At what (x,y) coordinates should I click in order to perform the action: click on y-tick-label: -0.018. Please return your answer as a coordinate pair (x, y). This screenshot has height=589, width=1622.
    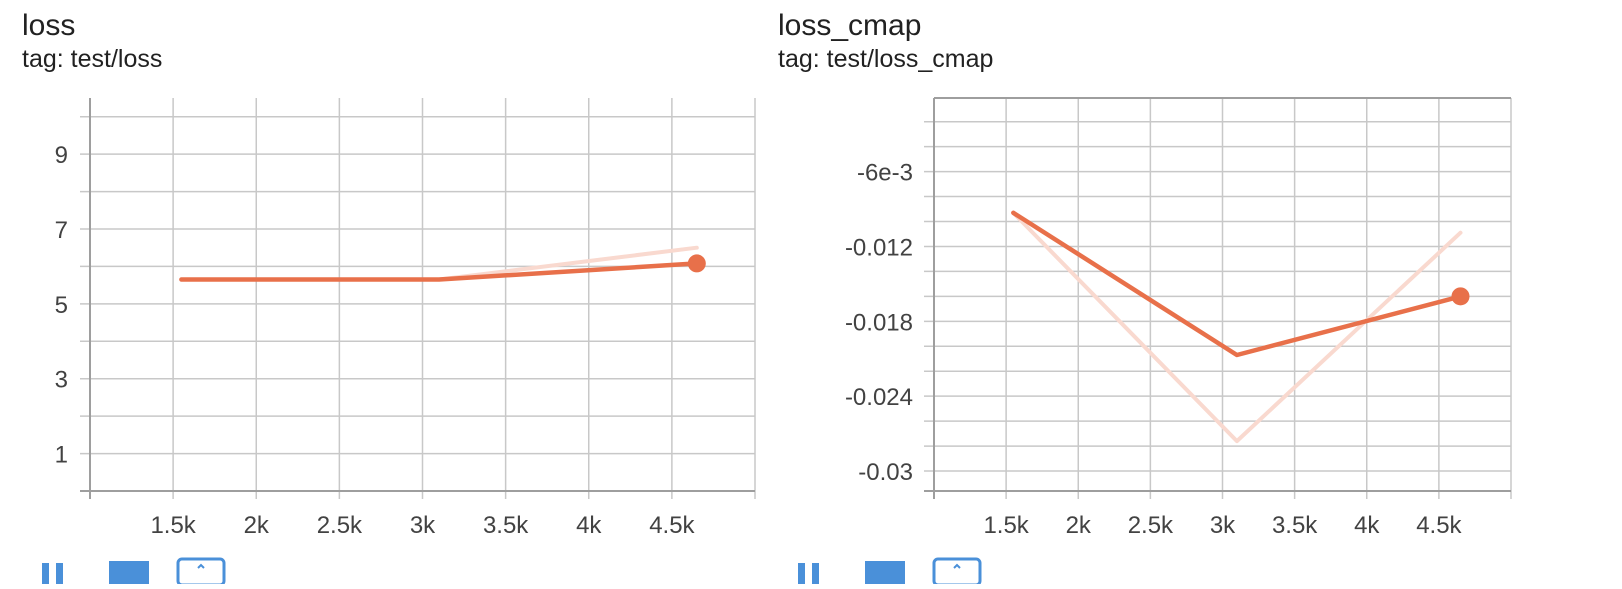
    Looking at the image, I should click on (879, 322).